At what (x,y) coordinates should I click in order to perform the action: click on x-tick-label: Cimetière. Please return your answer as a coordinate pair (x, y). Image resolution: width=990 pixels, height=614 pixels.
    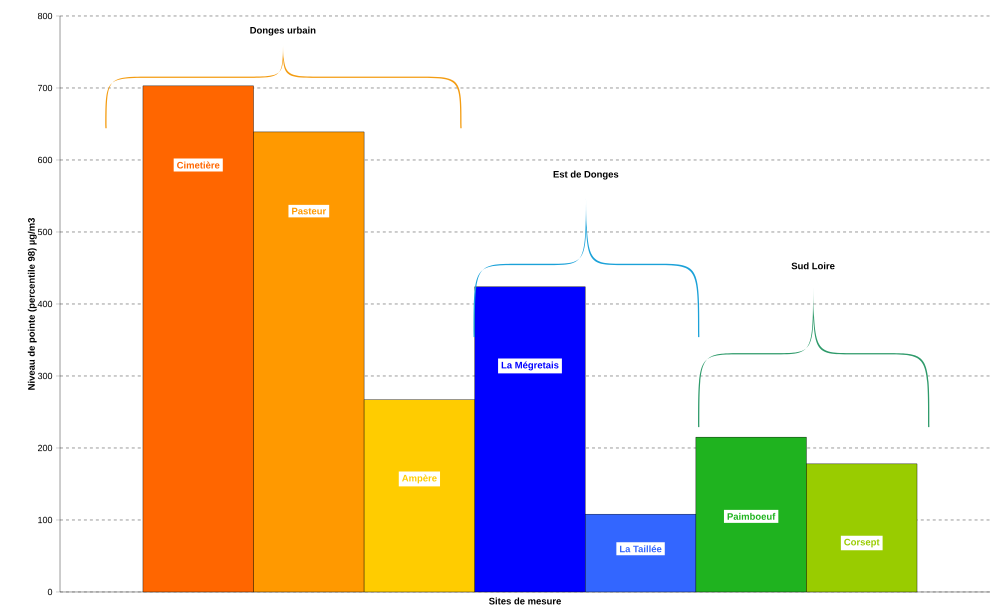
    Looking at the image, I should click on (198, 165).